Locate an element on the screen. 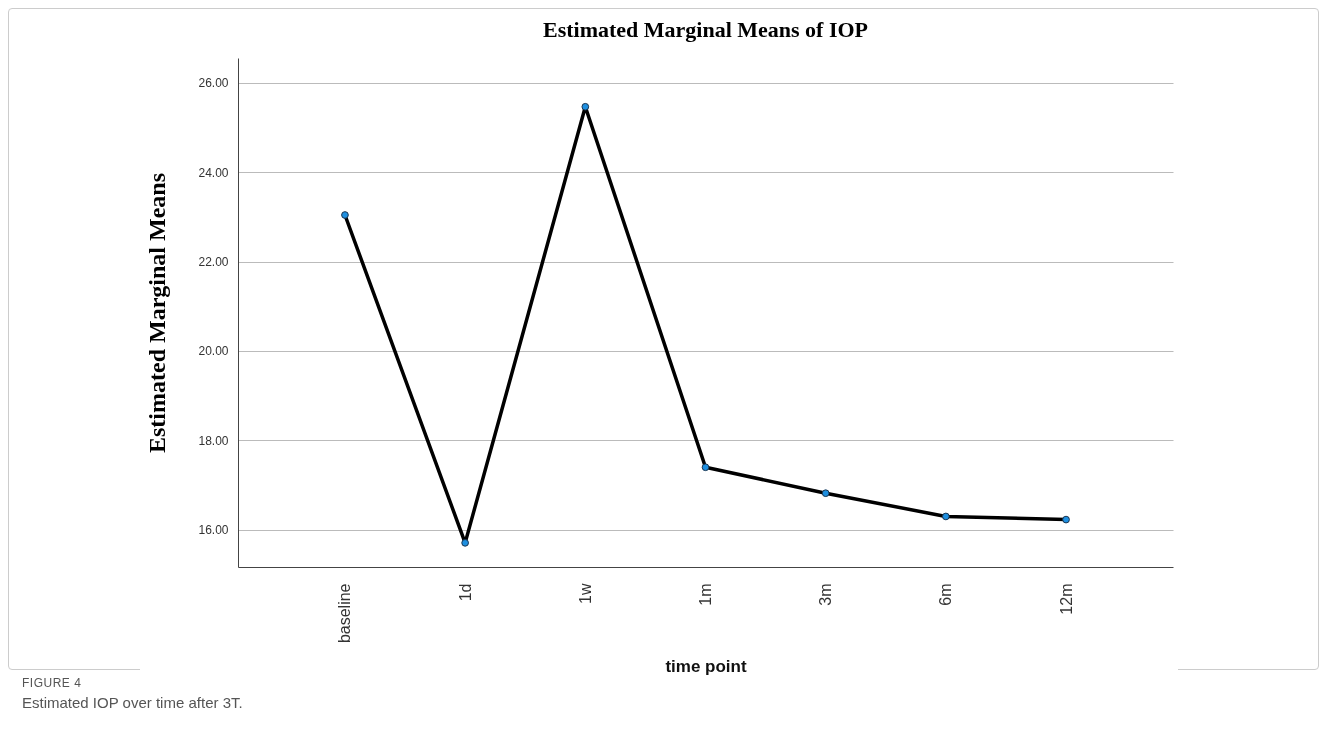 Image resolution: width=1325 pixels, height=747 pixels. y-tick-label: 18.00 is located at coordinates (213, 440).